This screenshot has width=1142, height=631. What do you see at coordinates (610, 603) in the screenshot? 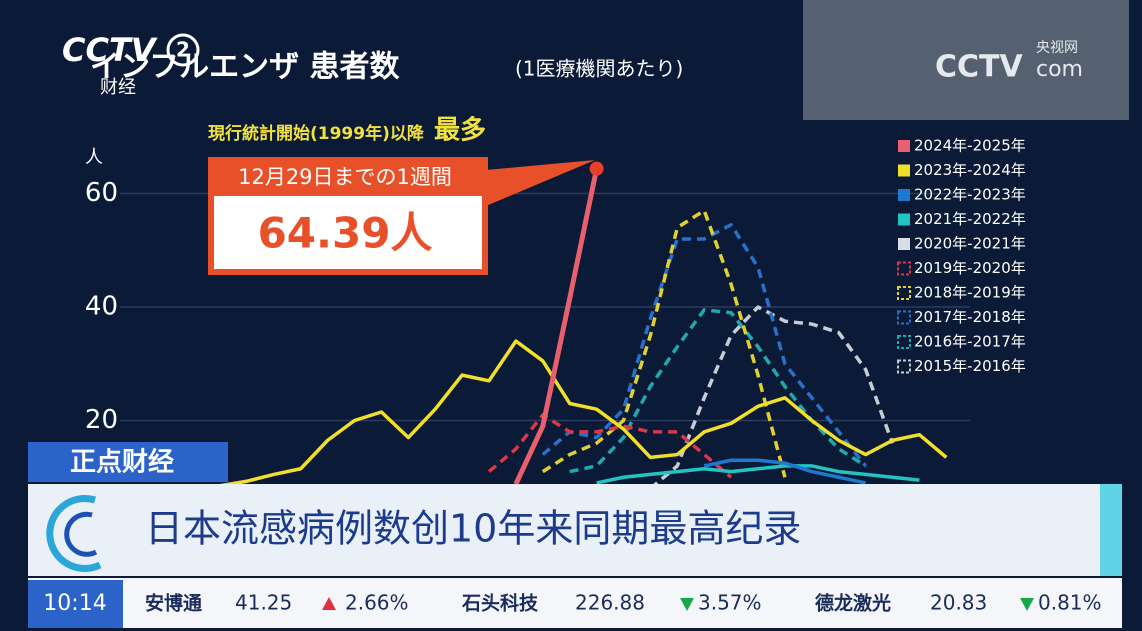
I see `stock-price: 226.88` at bounding box center [610, 603].